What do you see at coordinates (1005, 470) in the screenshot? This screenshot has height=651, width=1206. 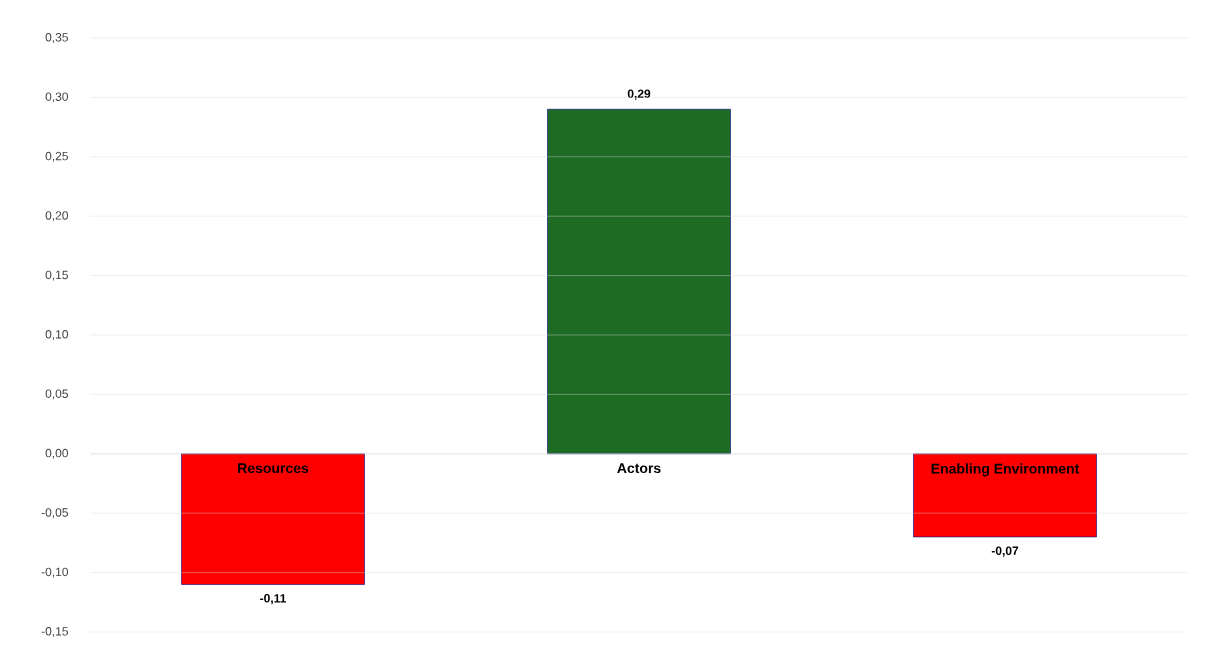 I see `x-tick-label: Enabling Environment` at bounding box center [1005, 470].